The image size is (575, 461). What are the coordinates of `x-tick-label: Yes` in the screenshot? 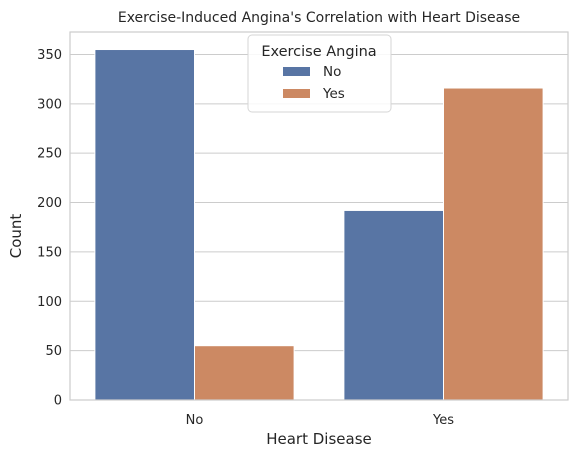 It's located at (443, 420).